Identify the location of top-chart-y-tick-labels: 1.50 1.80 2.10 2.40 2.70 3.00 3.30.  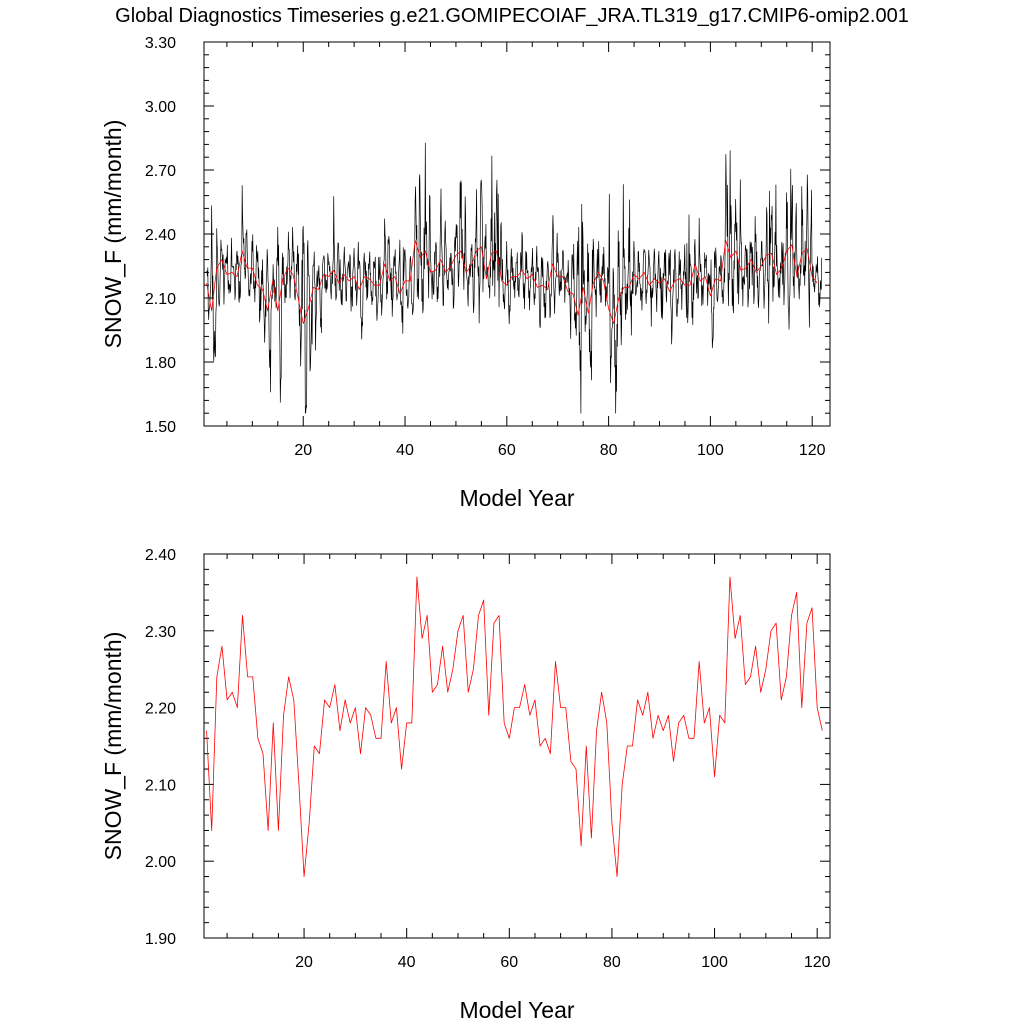
(160, 235).